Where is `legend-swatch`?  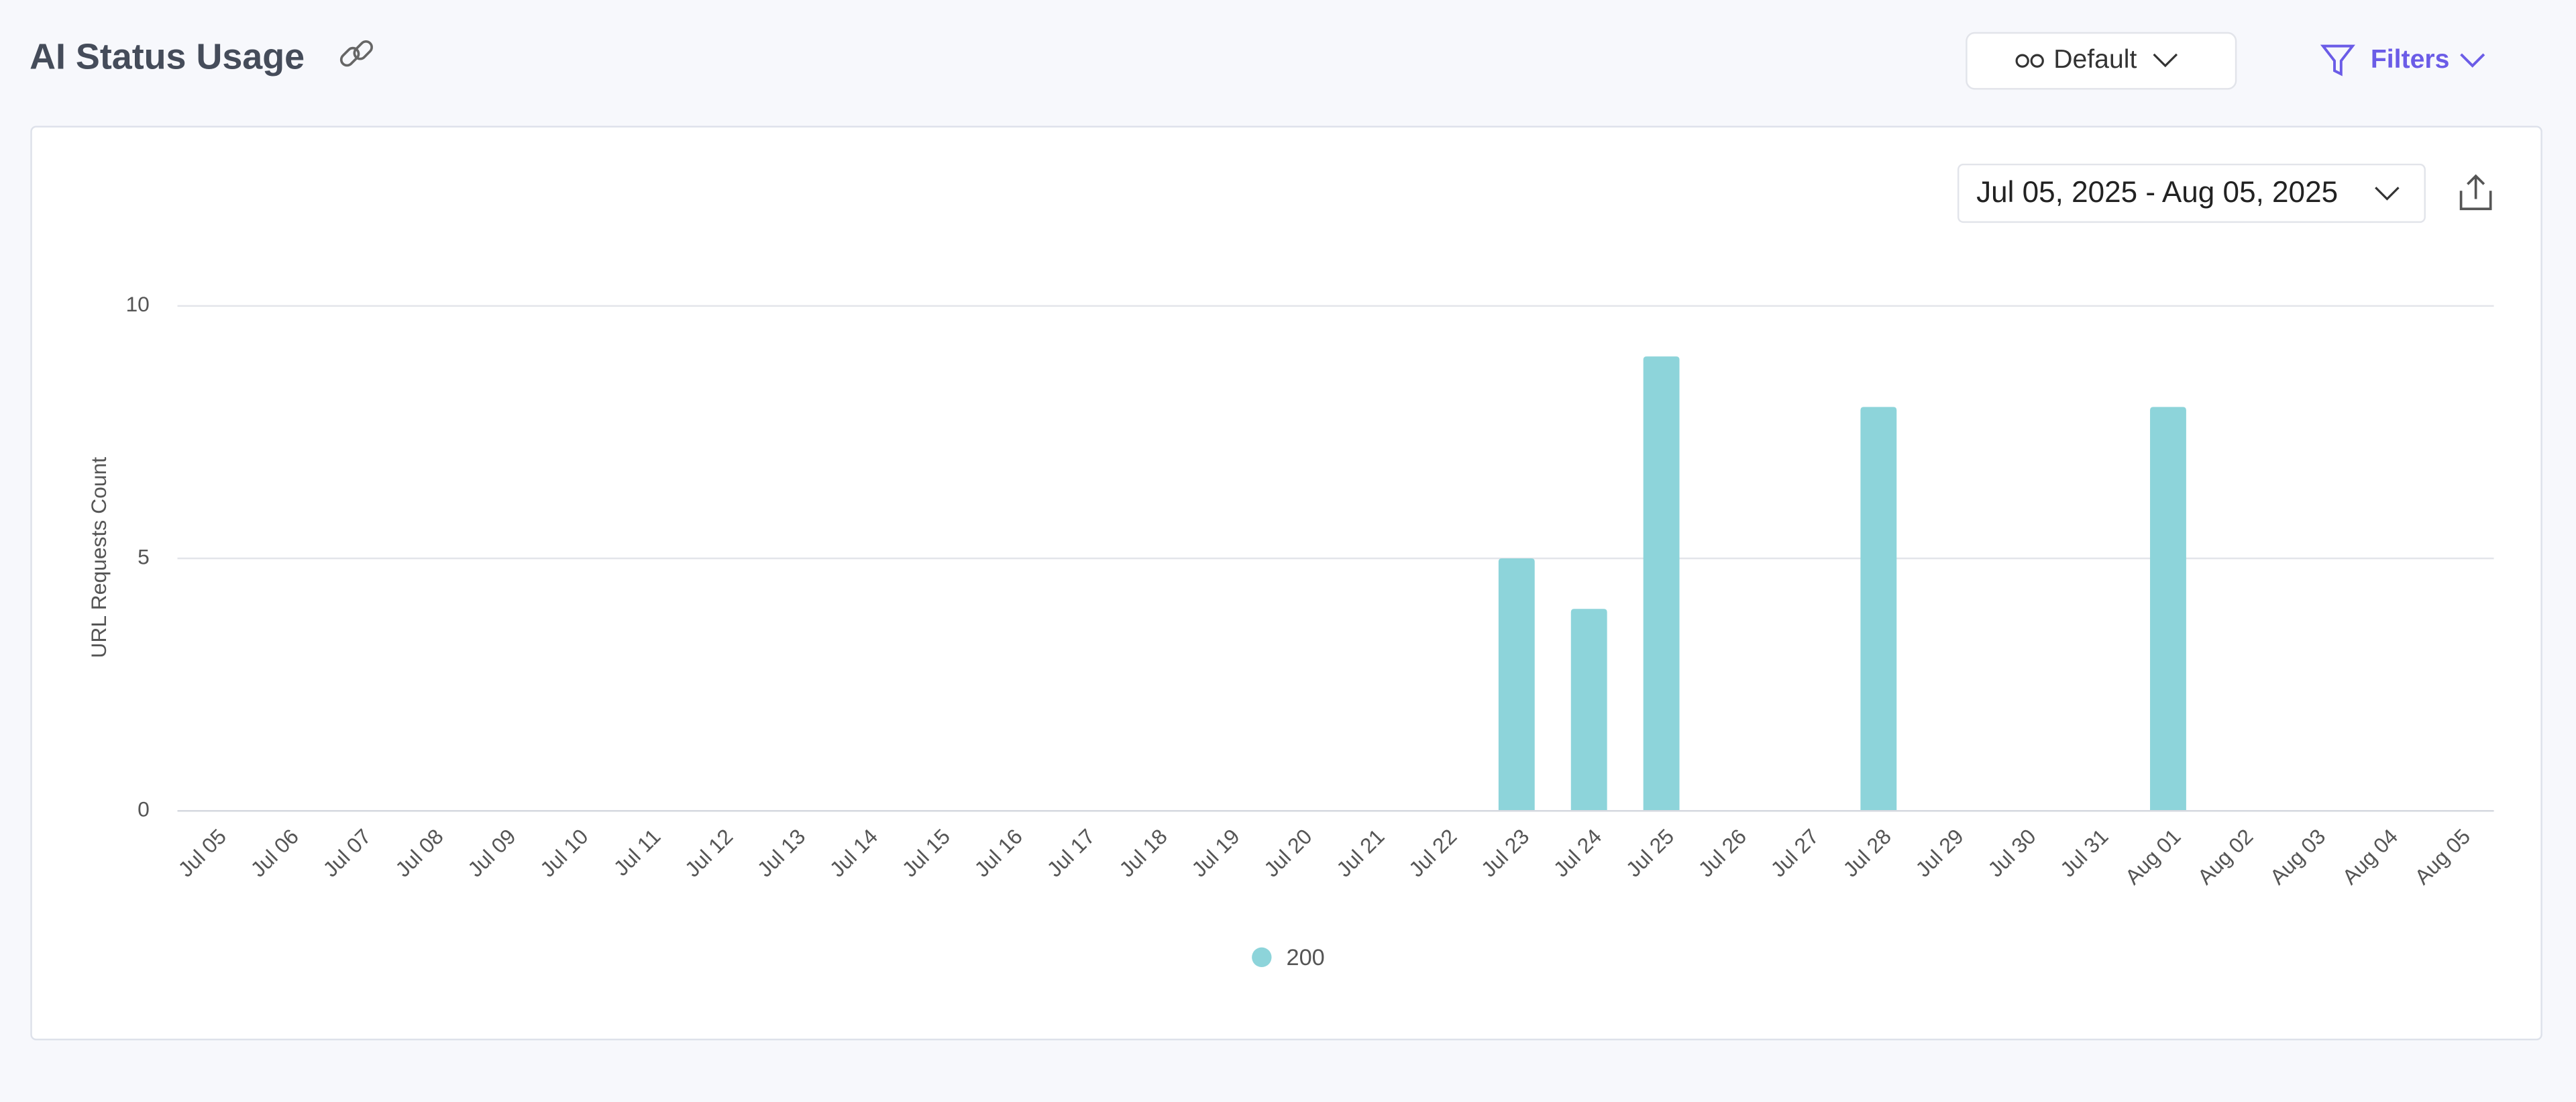 legend-swatch is located at coordinates (1262, 957).